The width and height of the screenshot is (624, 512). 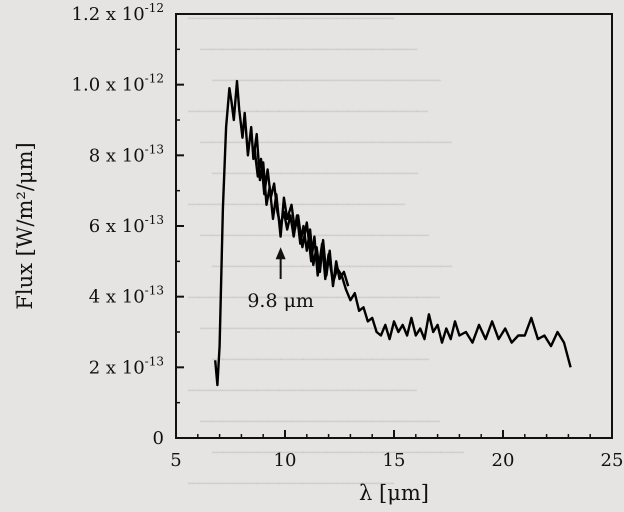 What do you see at coordinates (118, 84) in the screenshot?
I see `y-tick-label: 1.0 x 10⁻¹²` at bounding box center [118, 84].